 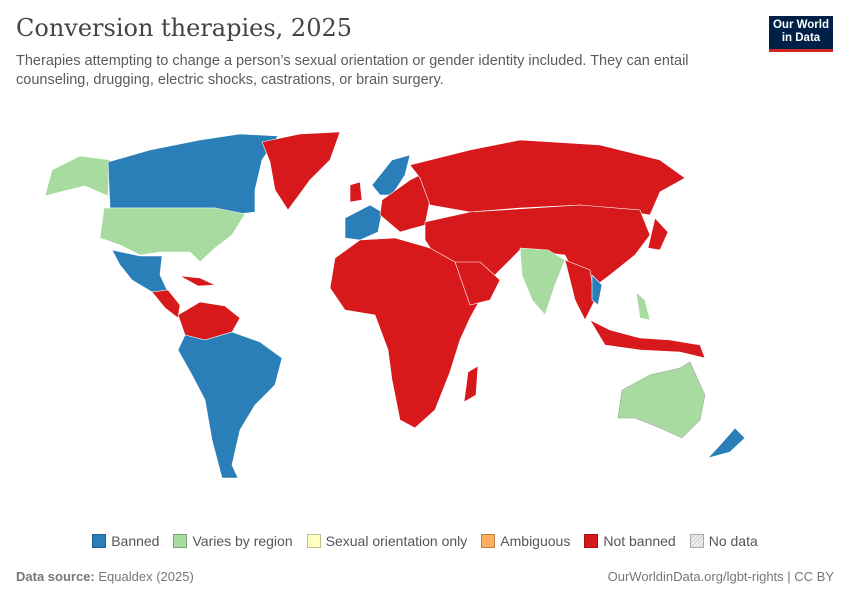 What do you see at coordinates (733, 541) in the screenshot?
I see `legend-label: No data` at bounding box center [733, 541].